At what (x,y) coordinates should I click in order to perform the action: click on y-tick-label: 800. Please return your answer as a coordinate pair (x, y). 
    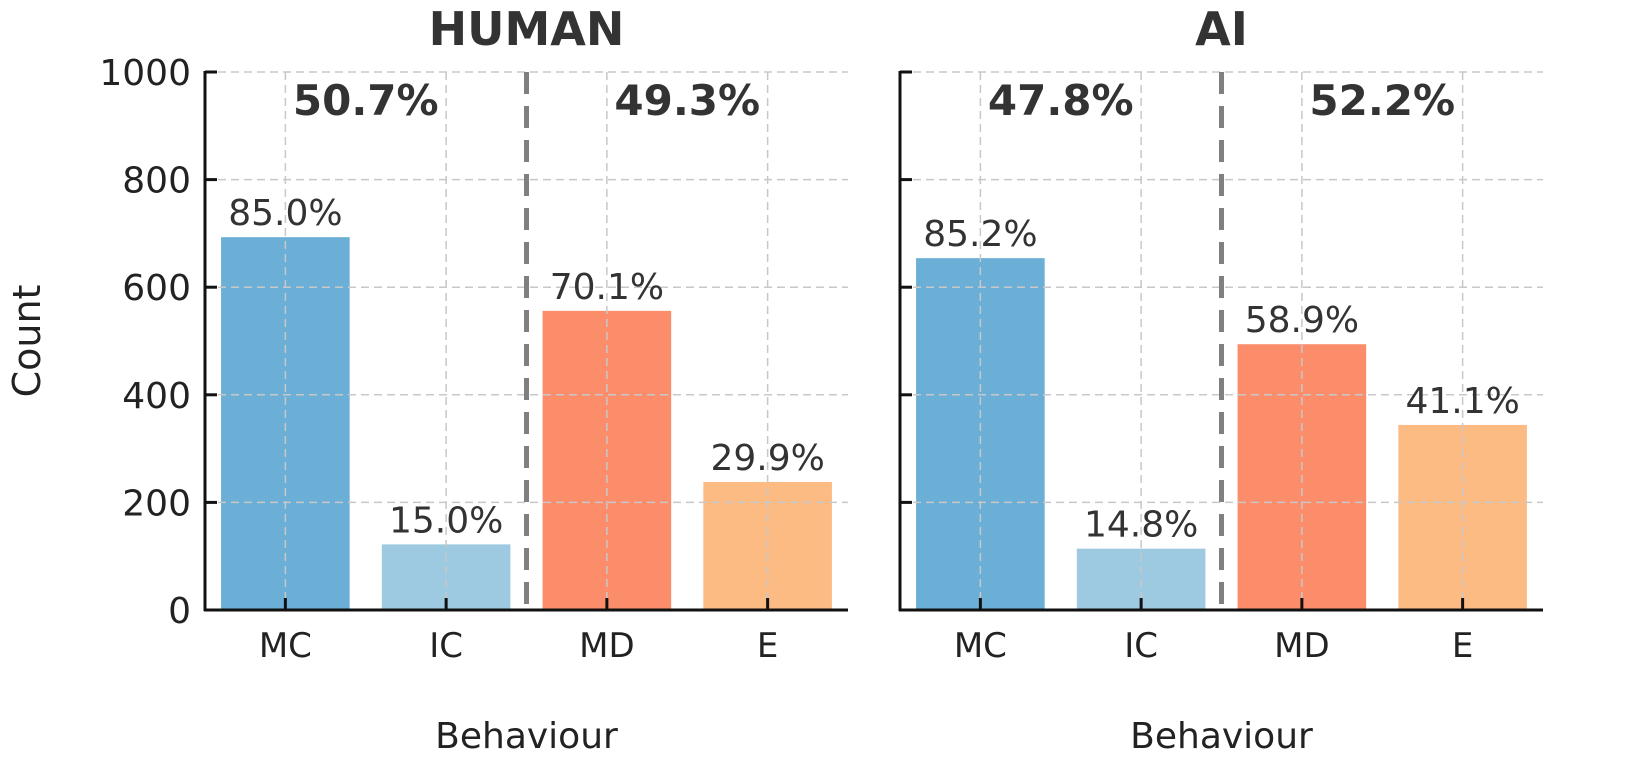
    Looking at the image, I should click on (156, 181).